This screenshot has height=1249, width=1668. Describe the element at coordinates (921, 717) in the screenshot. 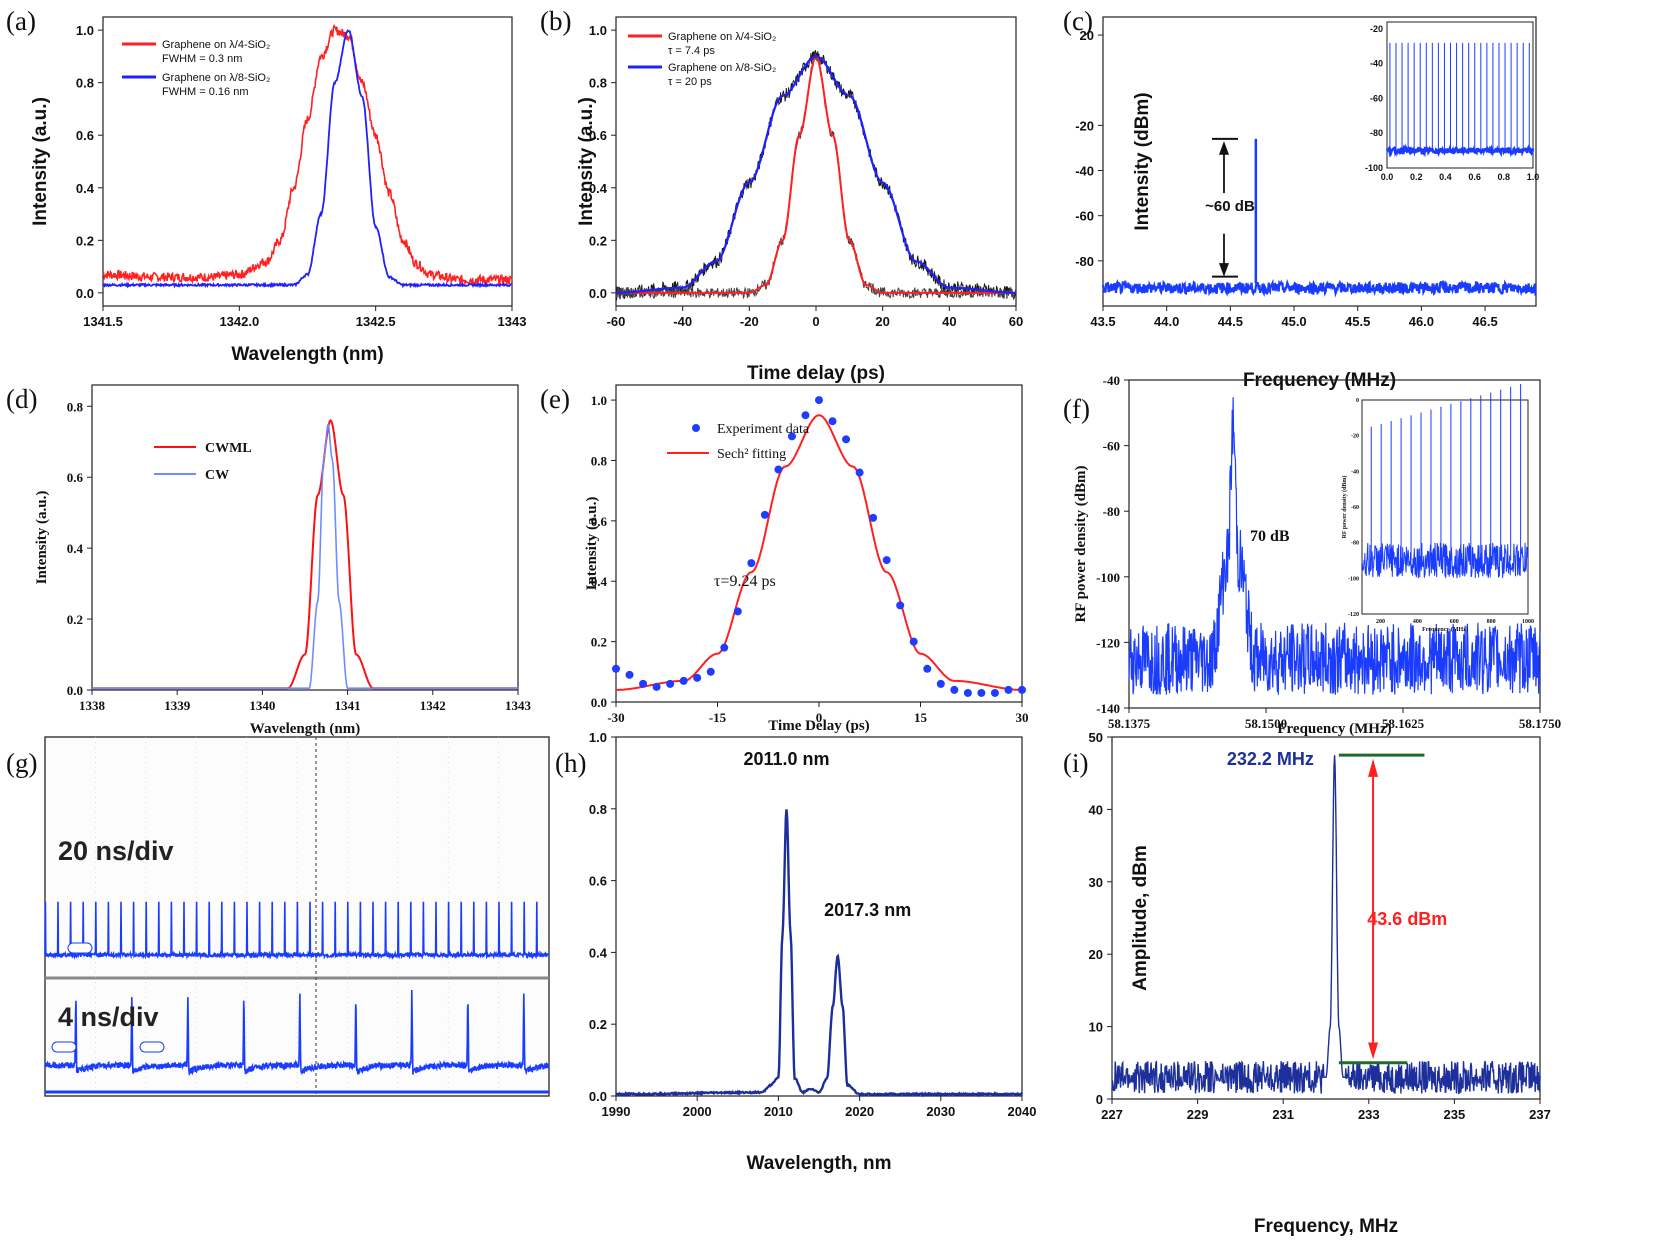

I see `x-tick-label: 15` at that location.